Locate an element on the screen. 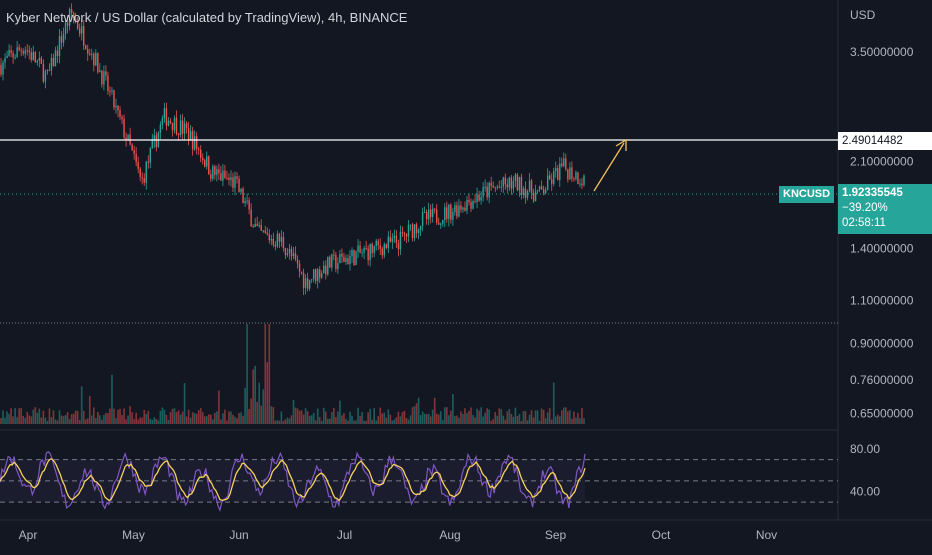 This screenshot has height=555, width=932. oscillator-pane: 80.00 40.00 is located at coordinates (440, 477).